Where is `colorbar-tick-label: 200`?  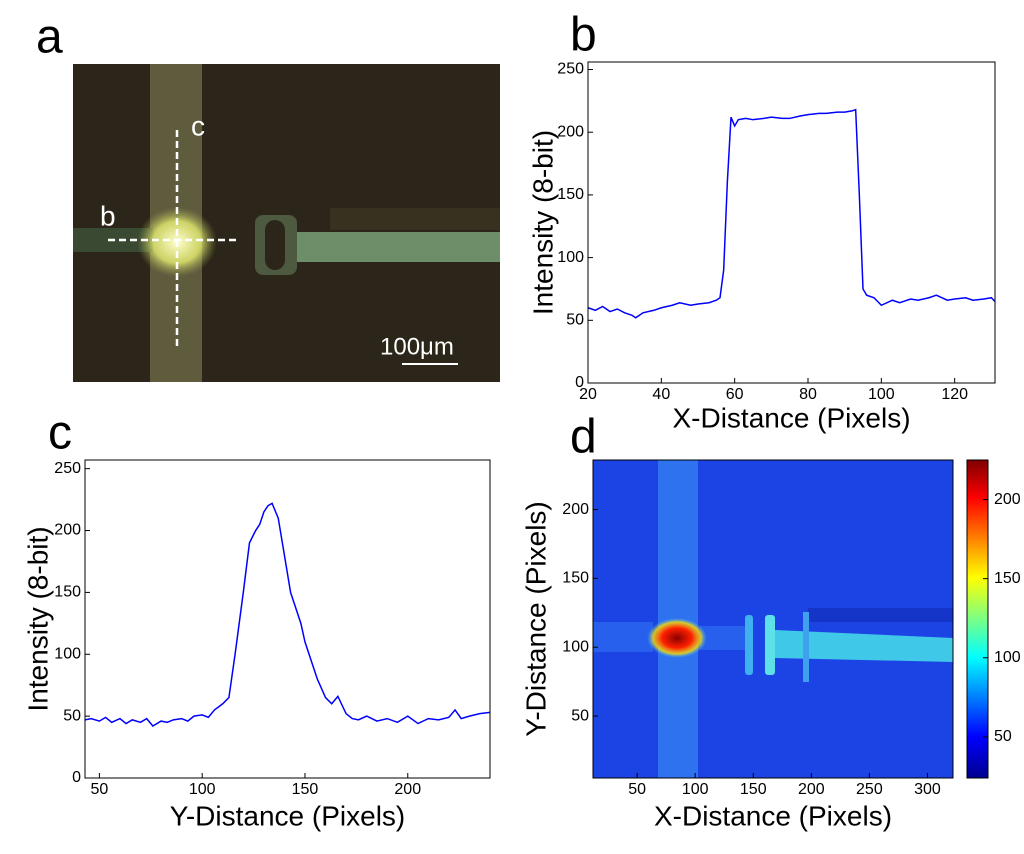
colorbar-tick-label: 200 is located at coordinates (1007, 499).